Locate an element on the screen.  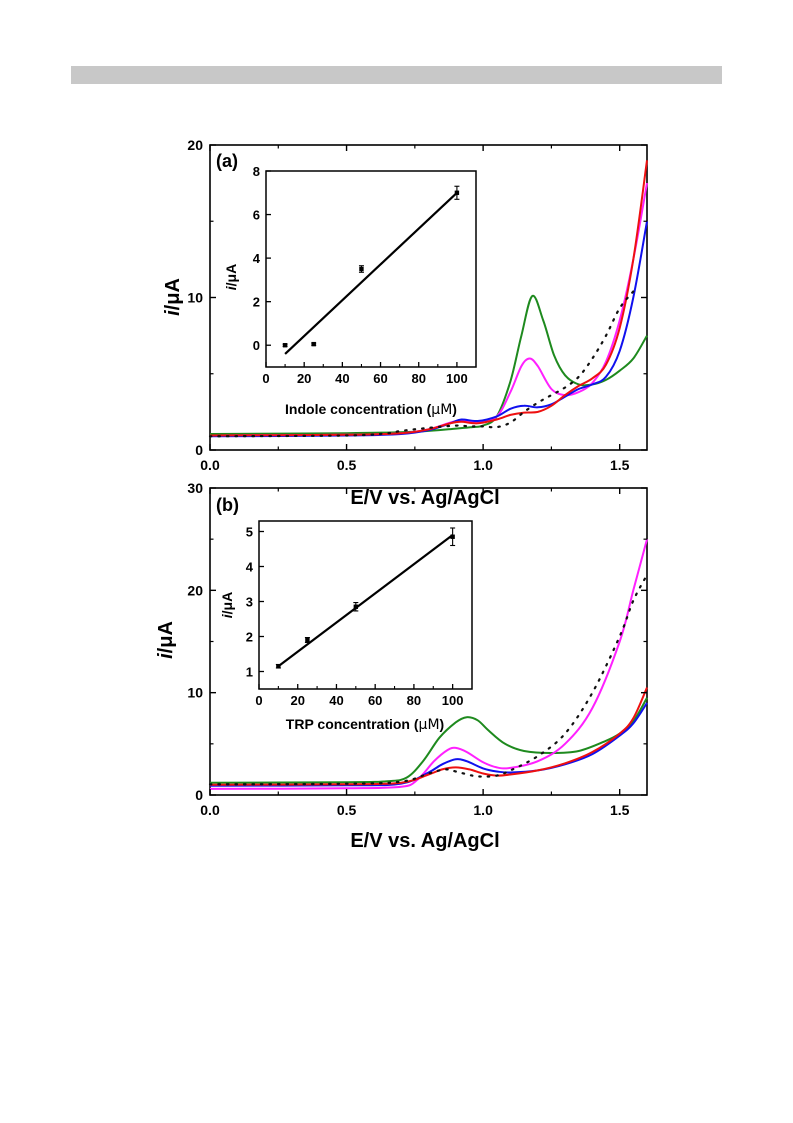
panel-a-y-axis-title: i/μA is located at coordinates (173, 297).